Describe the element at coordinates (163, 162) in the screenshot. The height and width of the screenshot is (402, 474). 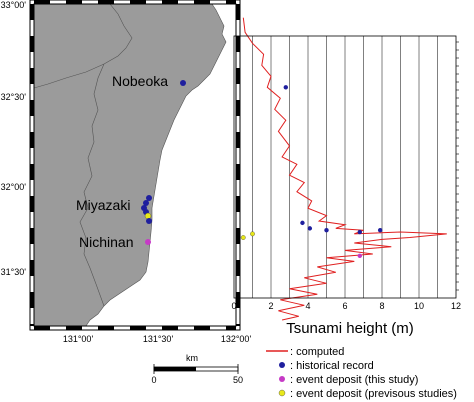
I see `map-points` at that location.